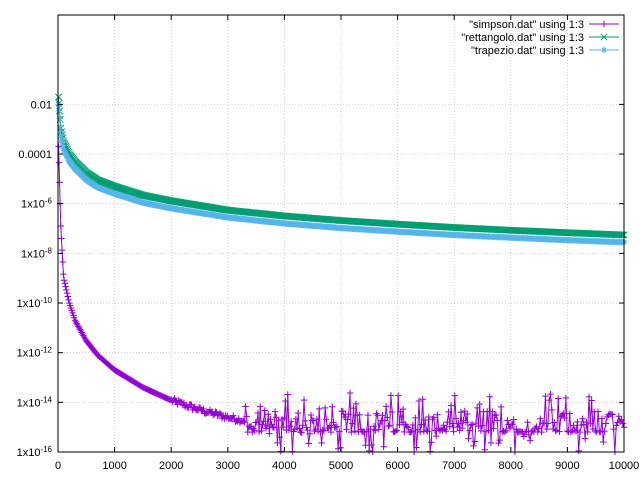 The width and height of the screenshot is (640, 480). Describe the element at coordinates (341, 466) in the screenshot. I see `x-tick-label: 5000` at that location.